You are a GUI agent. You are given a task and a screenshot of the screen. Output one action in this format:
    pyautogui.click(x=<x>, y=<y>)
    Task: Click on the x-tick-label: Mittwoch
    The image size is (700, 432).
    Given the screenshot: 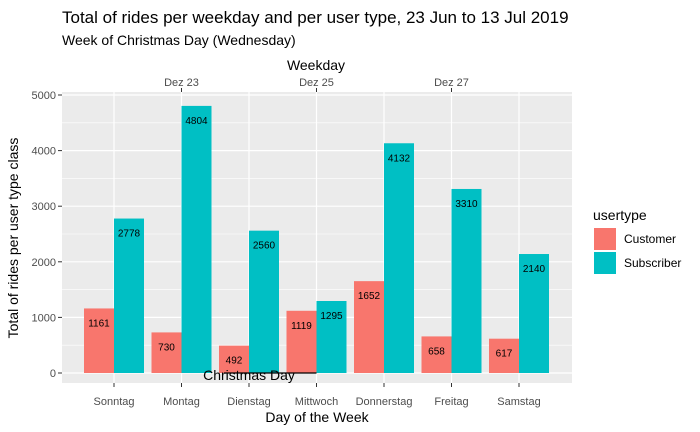 What is the action you would take?
    pyautogui.click(x=316, y=402)
    